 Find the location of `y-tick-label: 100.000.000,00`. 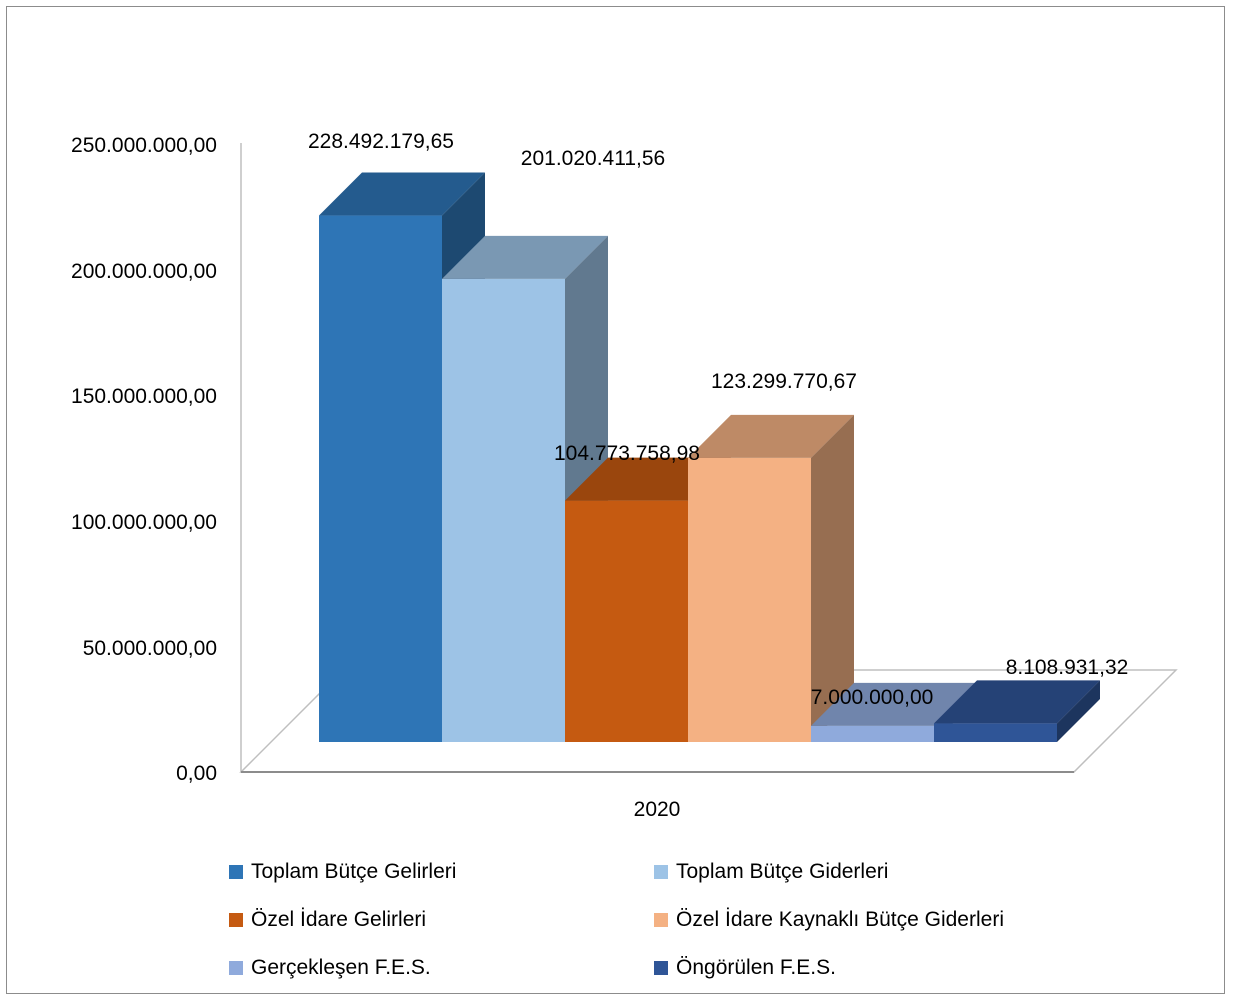

y-tick-label: 100.000.000,00 is located at coordinates (144, 522).